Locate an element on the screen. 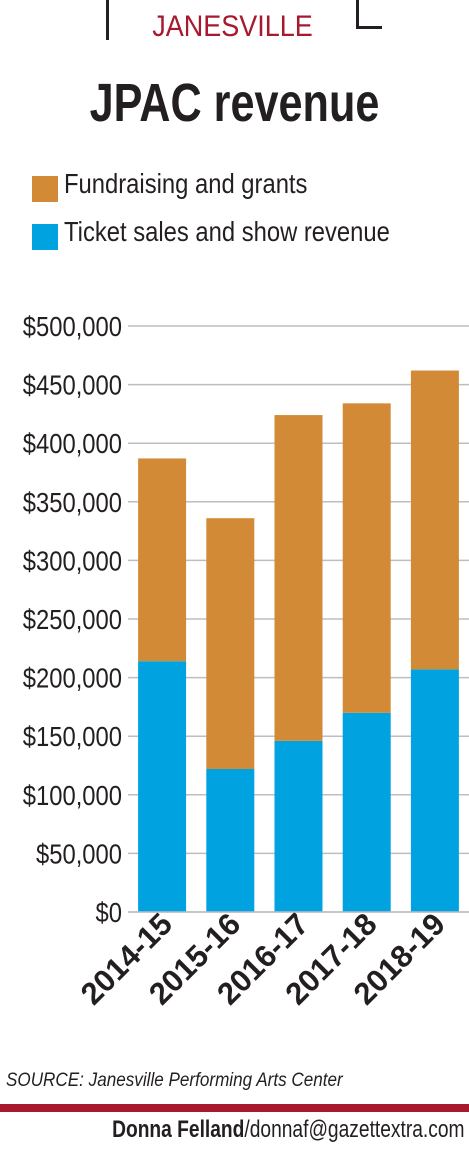 This screenshot has height=1154, width=469. header-frame: JANESVILLE is located at coordinates (234, 30).